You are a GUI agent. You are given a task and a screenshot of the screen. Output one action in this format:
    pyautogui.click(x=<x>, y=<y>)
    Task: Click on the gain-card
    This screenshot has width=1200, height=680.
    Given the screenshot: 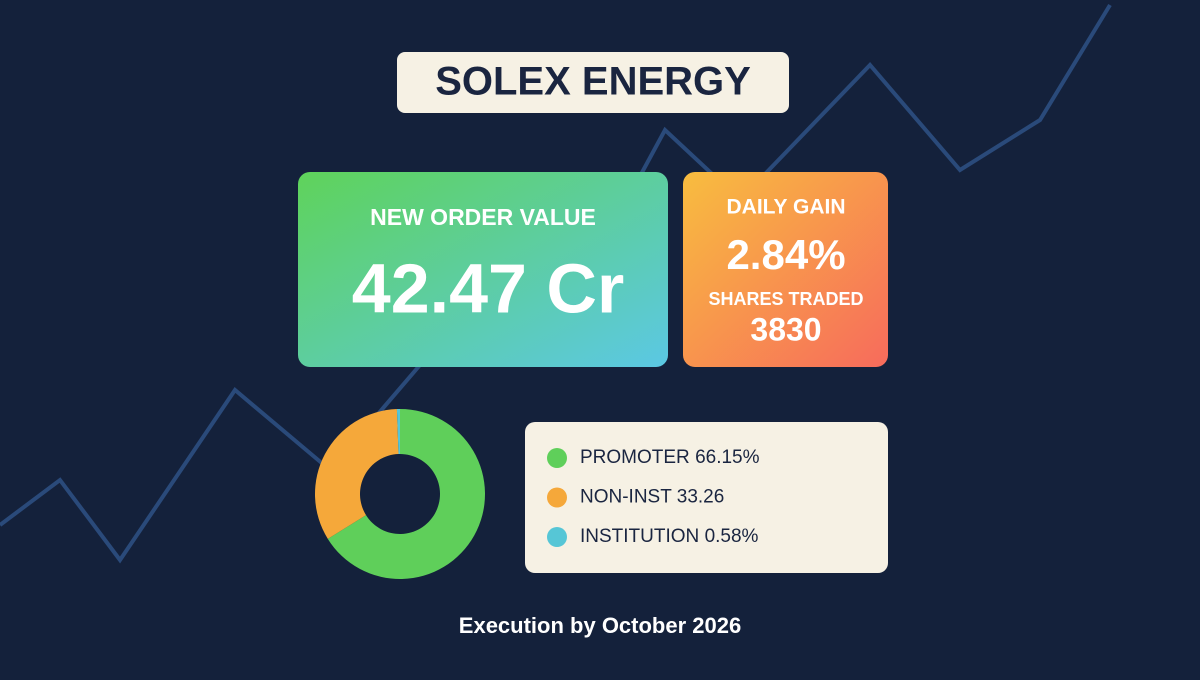 What is the action you would take?
    pyautogui.click(x=785, y=269)
    